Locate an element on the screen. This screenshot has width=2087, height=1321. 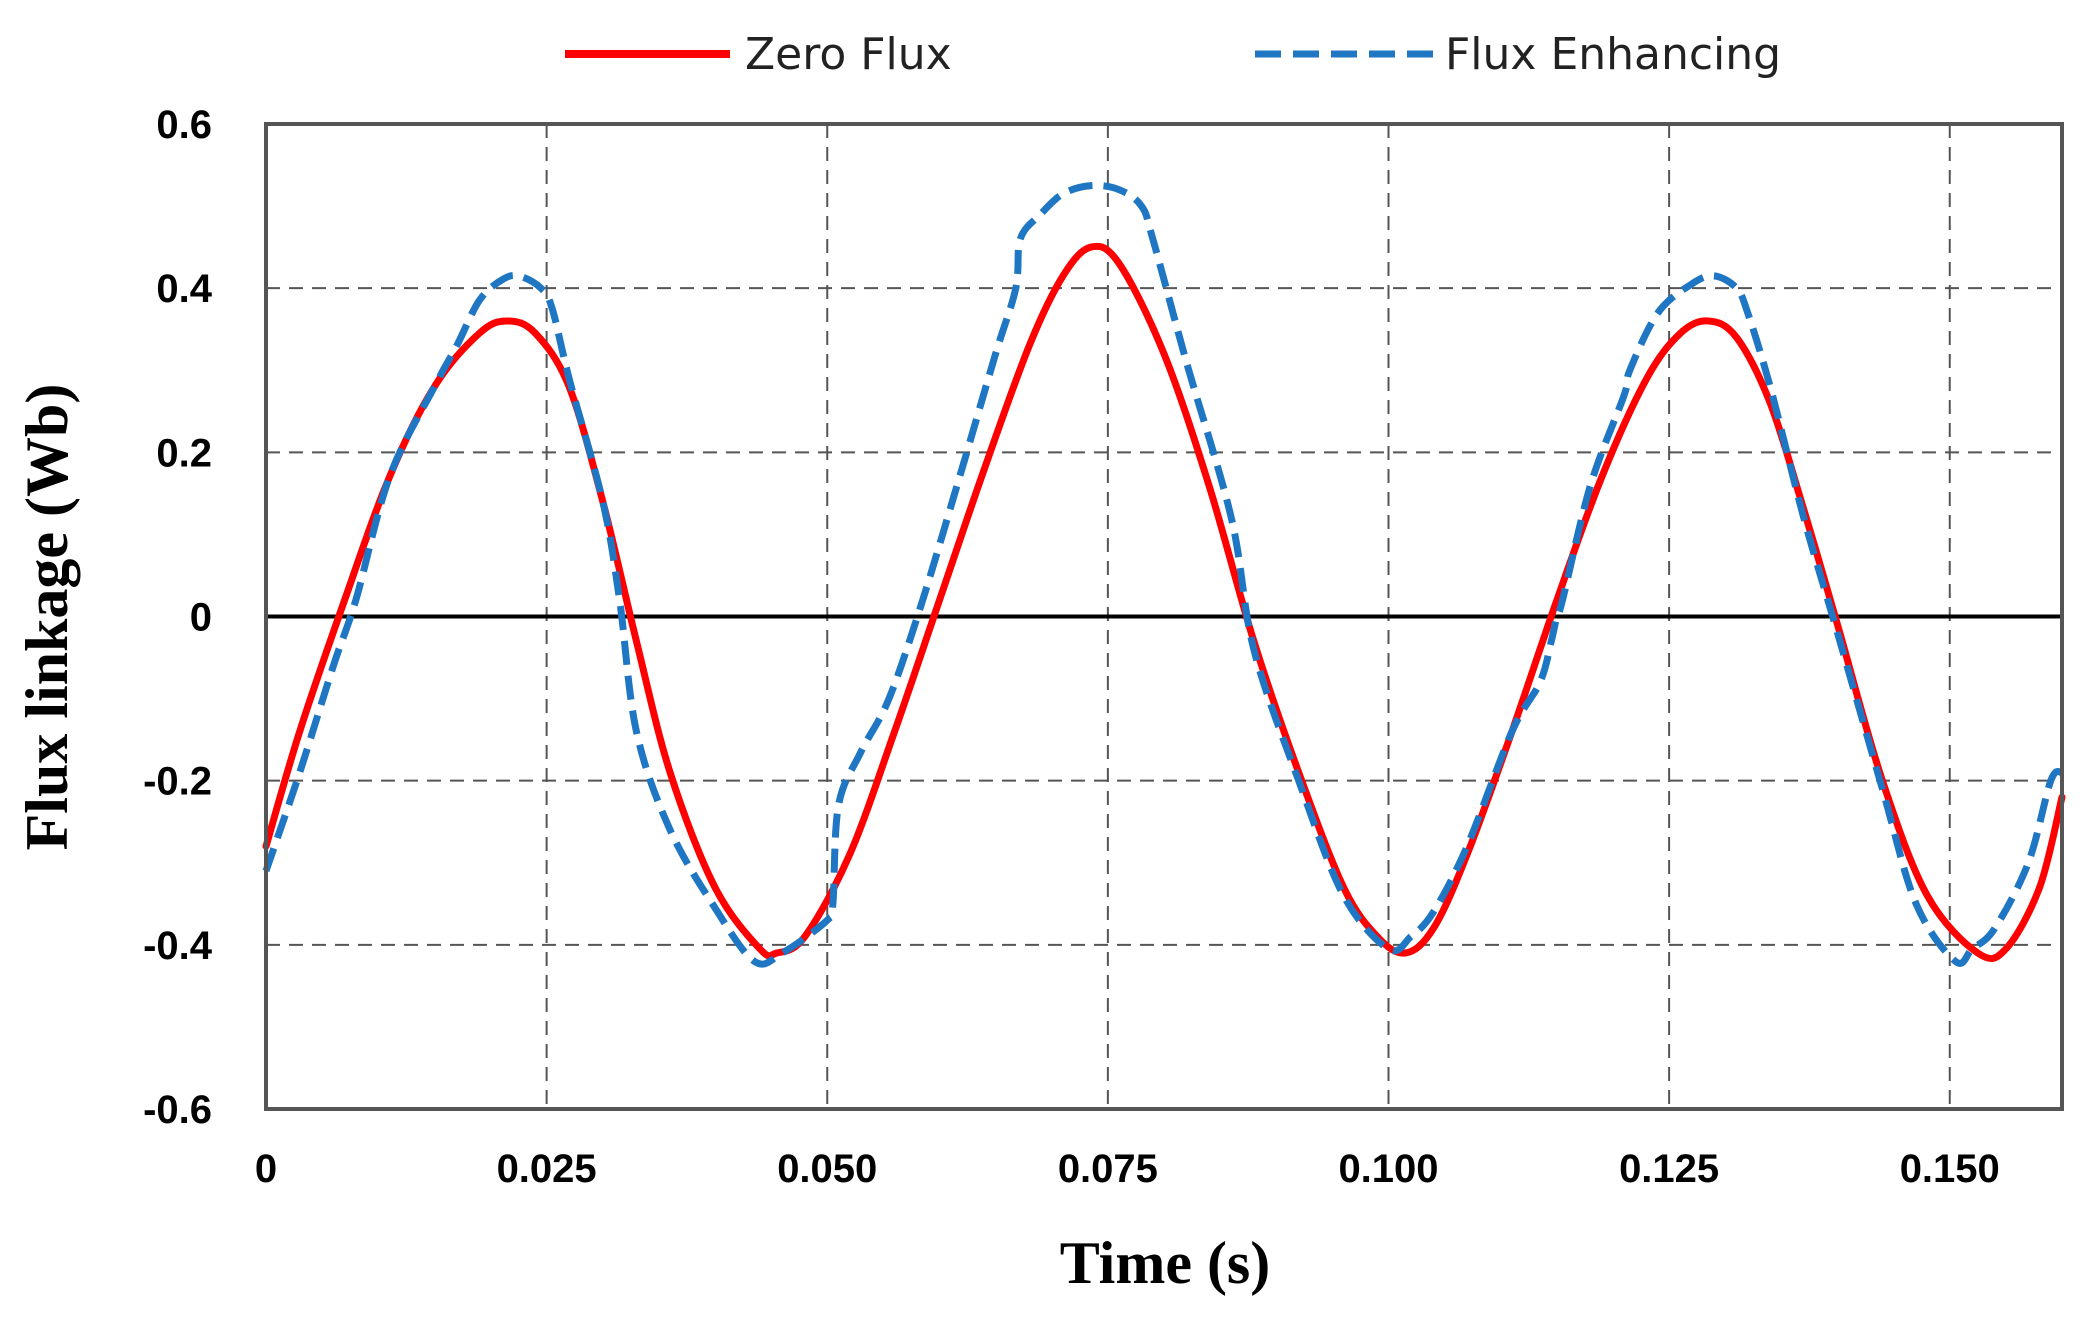
x-tick-label: 0.075 is located at coordinates (1108, 1169).